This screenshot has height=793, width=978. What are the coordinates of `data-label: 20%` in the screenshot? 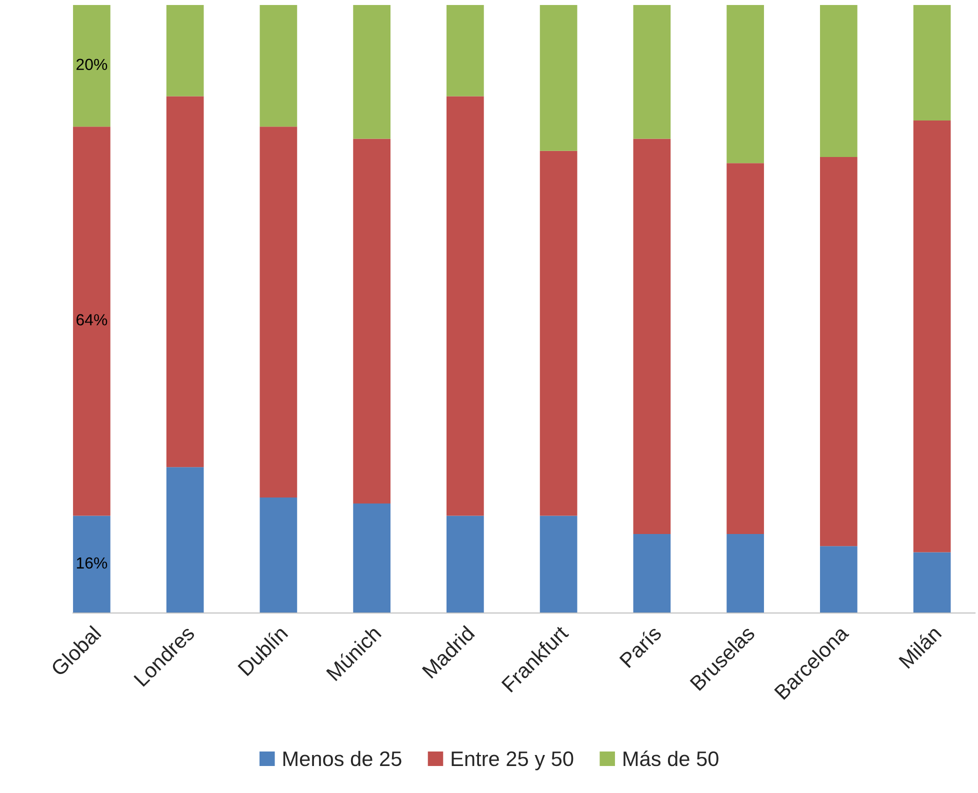 It's located at (92, 64).